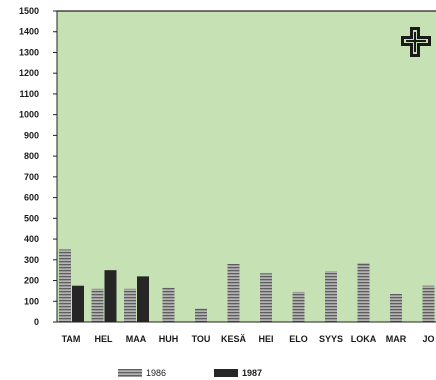 Image resolution: width=436 pixels, height=380 pixels. Describe the element at coordinates (168, 304) in the screenshot. I see `bar-1986-huh` at that location.